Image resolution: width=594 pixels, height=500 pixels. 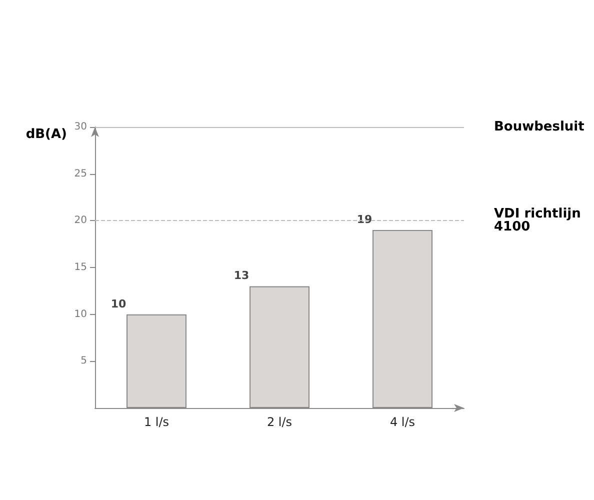 I want to click on data-label: 10, so click(x=118, y=303).